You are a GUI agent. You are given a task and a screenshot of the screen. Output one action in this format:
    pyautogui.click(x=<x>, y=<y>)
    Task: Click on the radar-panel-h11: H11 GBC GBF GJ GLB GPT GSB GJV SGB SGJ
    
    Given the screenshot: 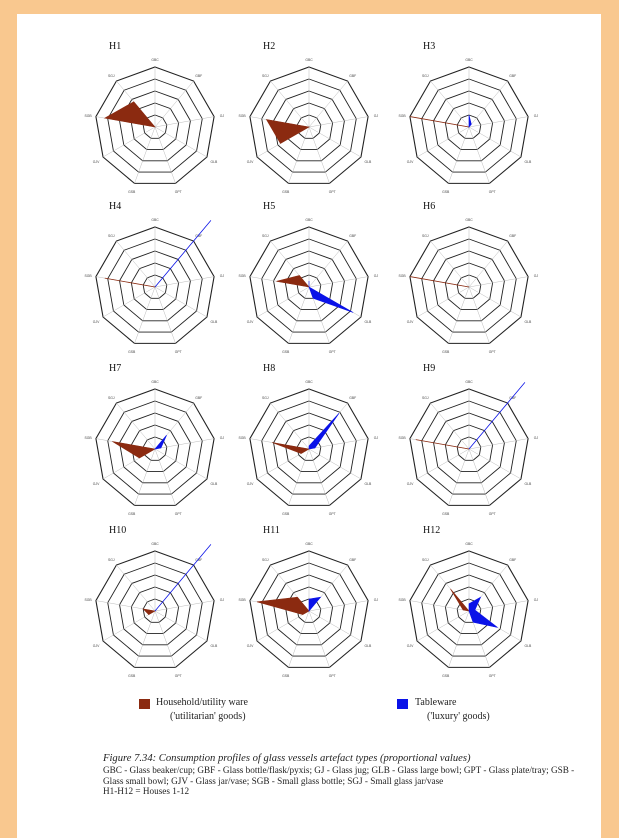 What is the action you would take?
    pyautogui.click(x=308, y=601)
    